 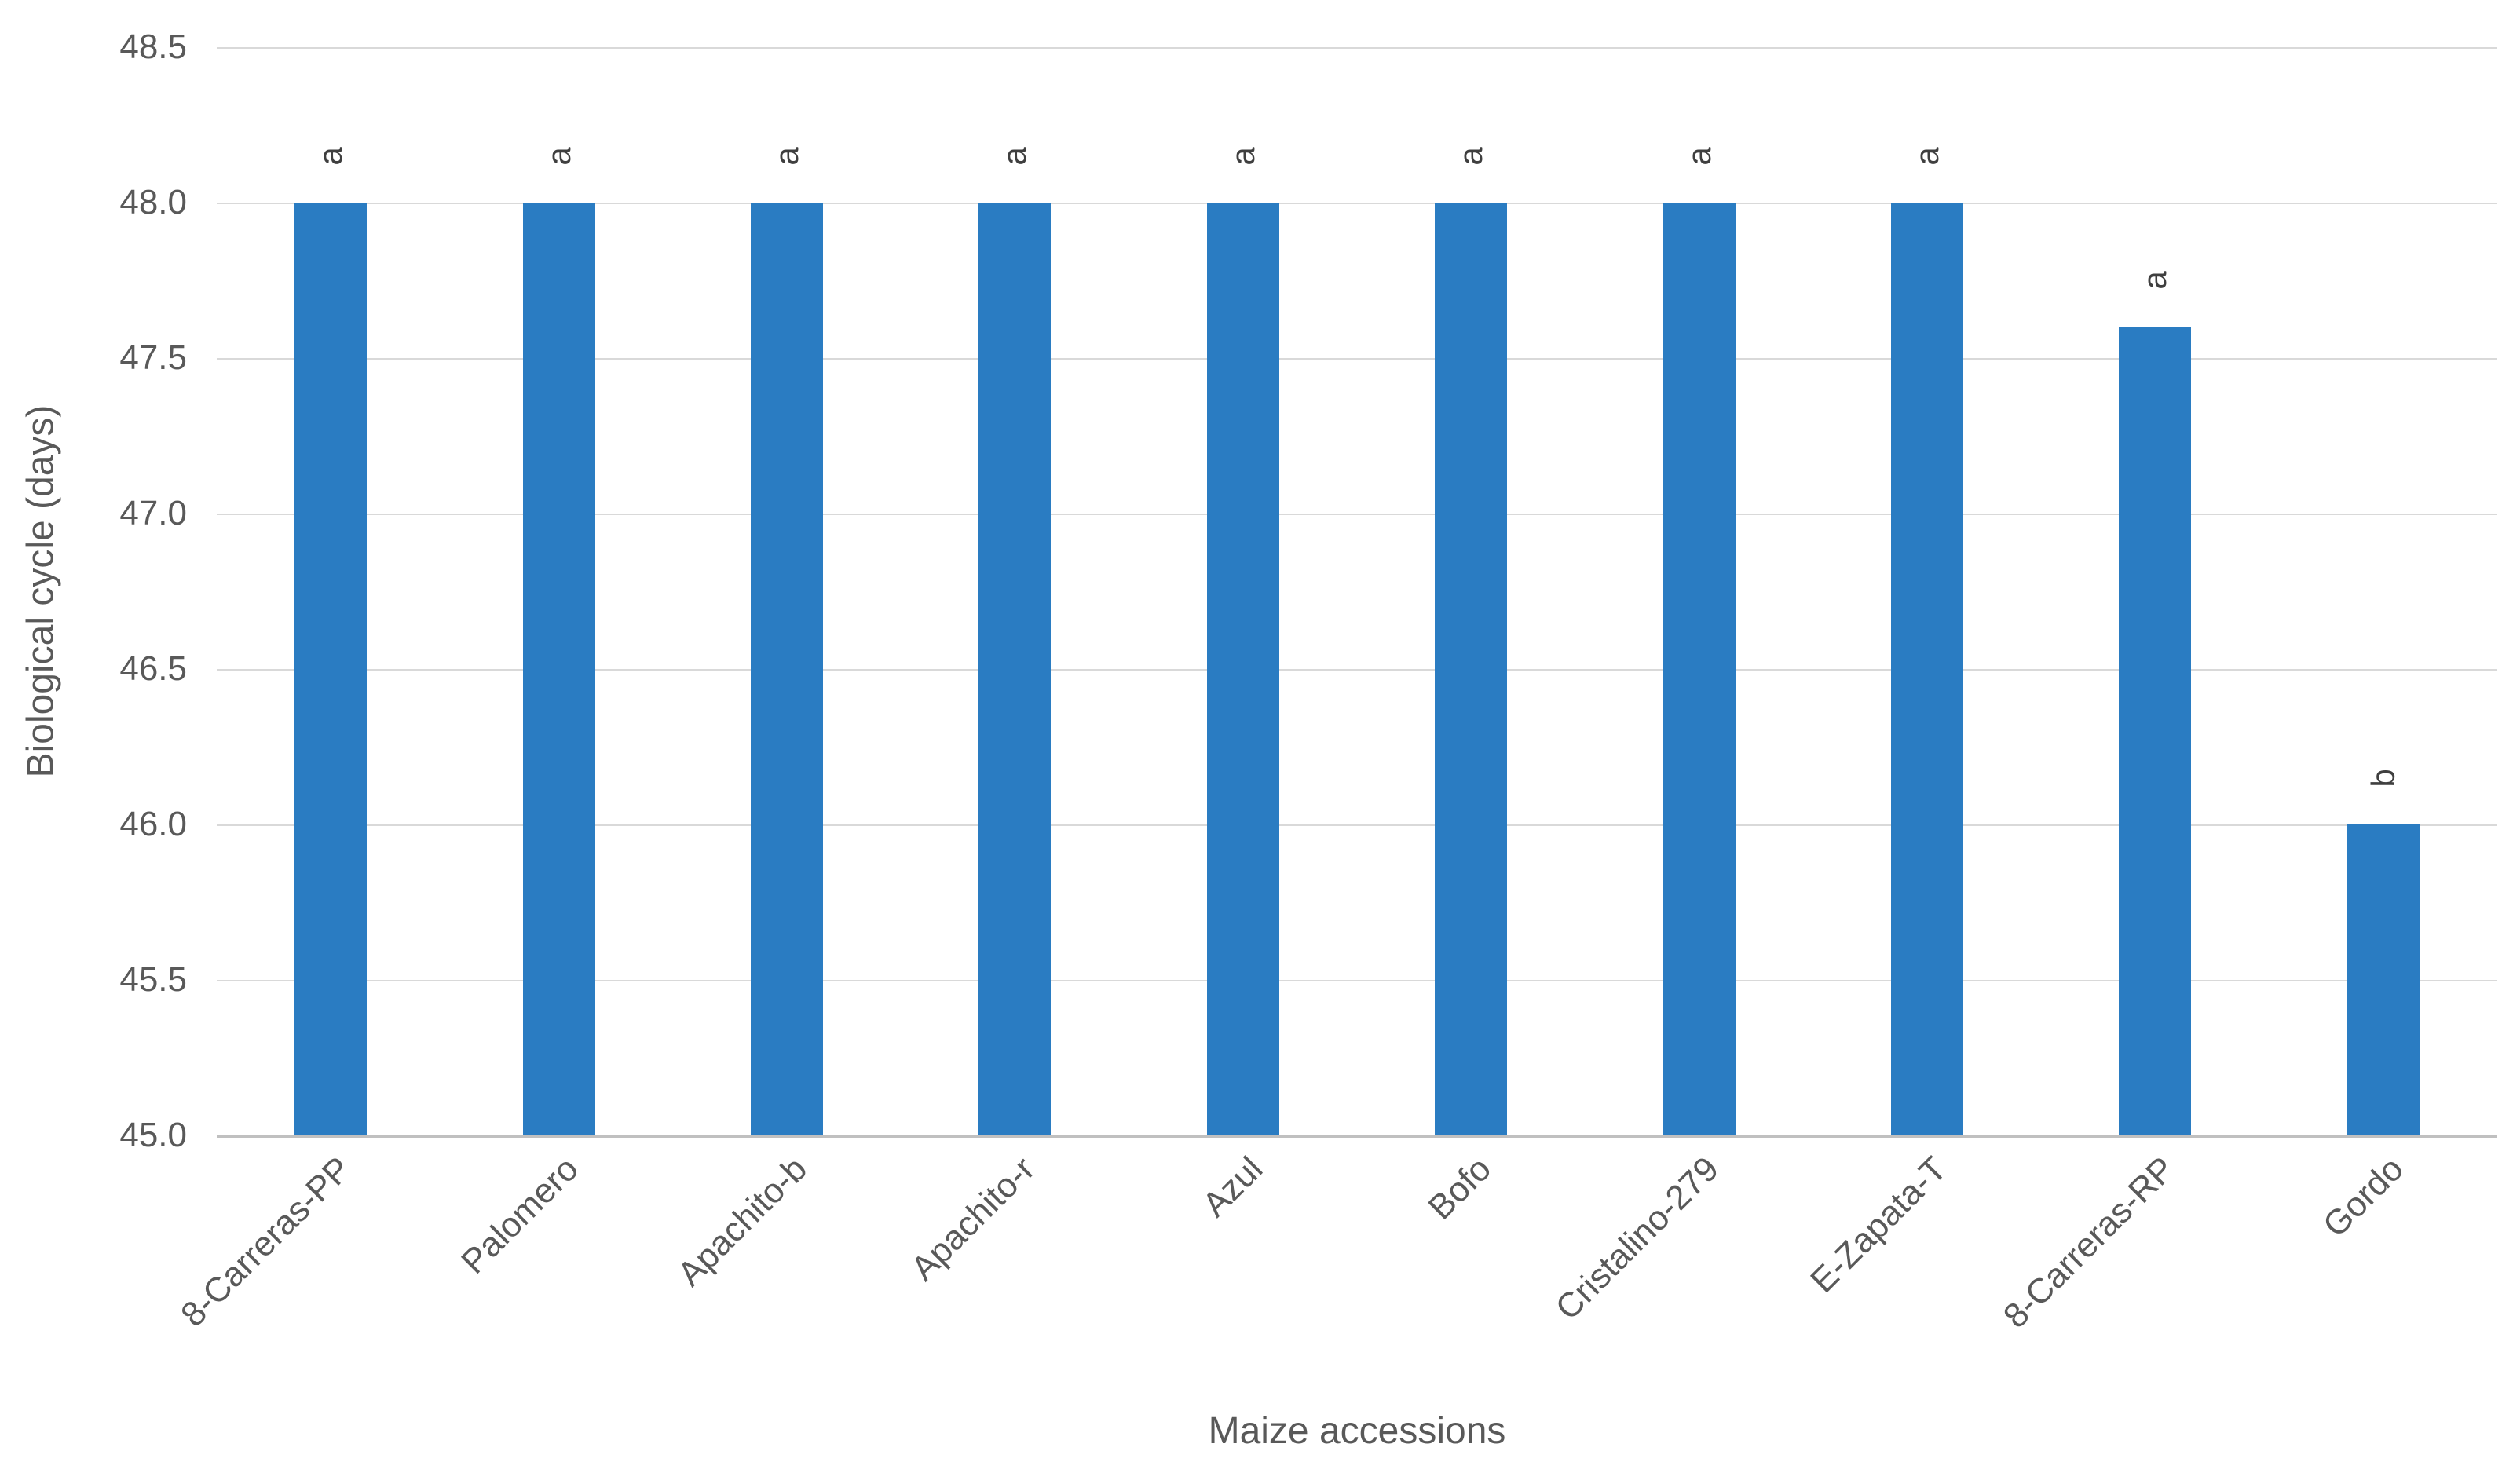 I want to click on bar-Bofo, so click(x=1471, y=669).